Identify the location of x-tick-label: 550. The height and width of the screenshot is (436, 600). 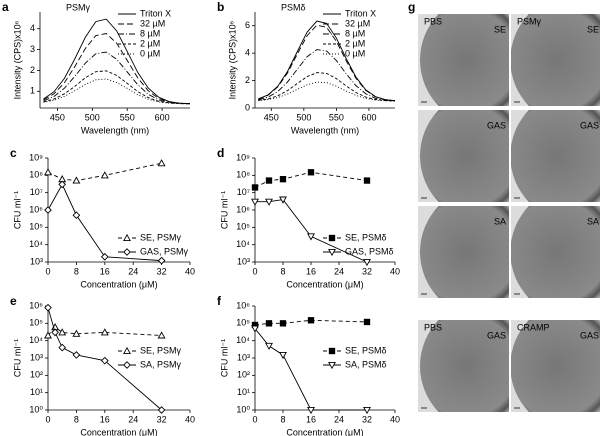
(127, 117).